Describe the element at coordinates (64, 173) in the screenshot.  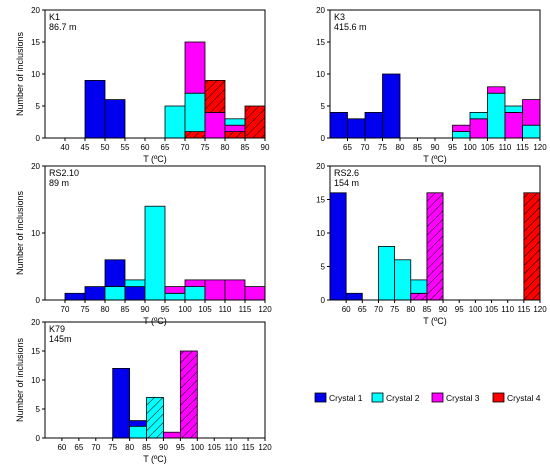
I see `panel-title: RS2.10` at that location.